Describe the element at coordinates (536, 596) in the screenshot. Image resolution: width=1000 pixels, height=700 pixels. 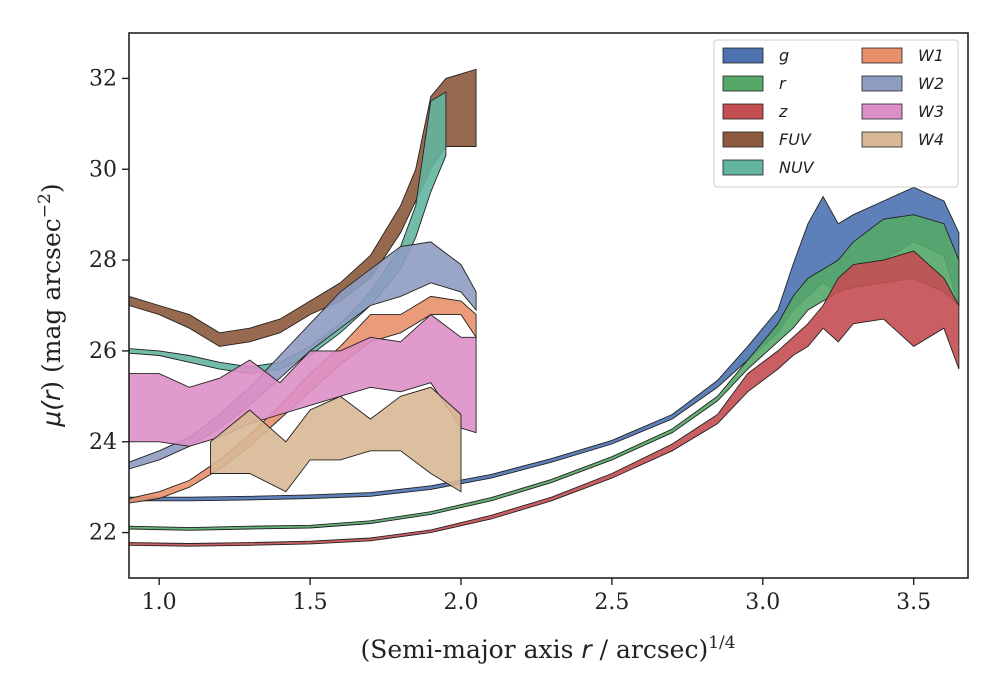
I see `x-axis: 1.0 1.5 2.0 2.5 3.0 3.5` at that location.